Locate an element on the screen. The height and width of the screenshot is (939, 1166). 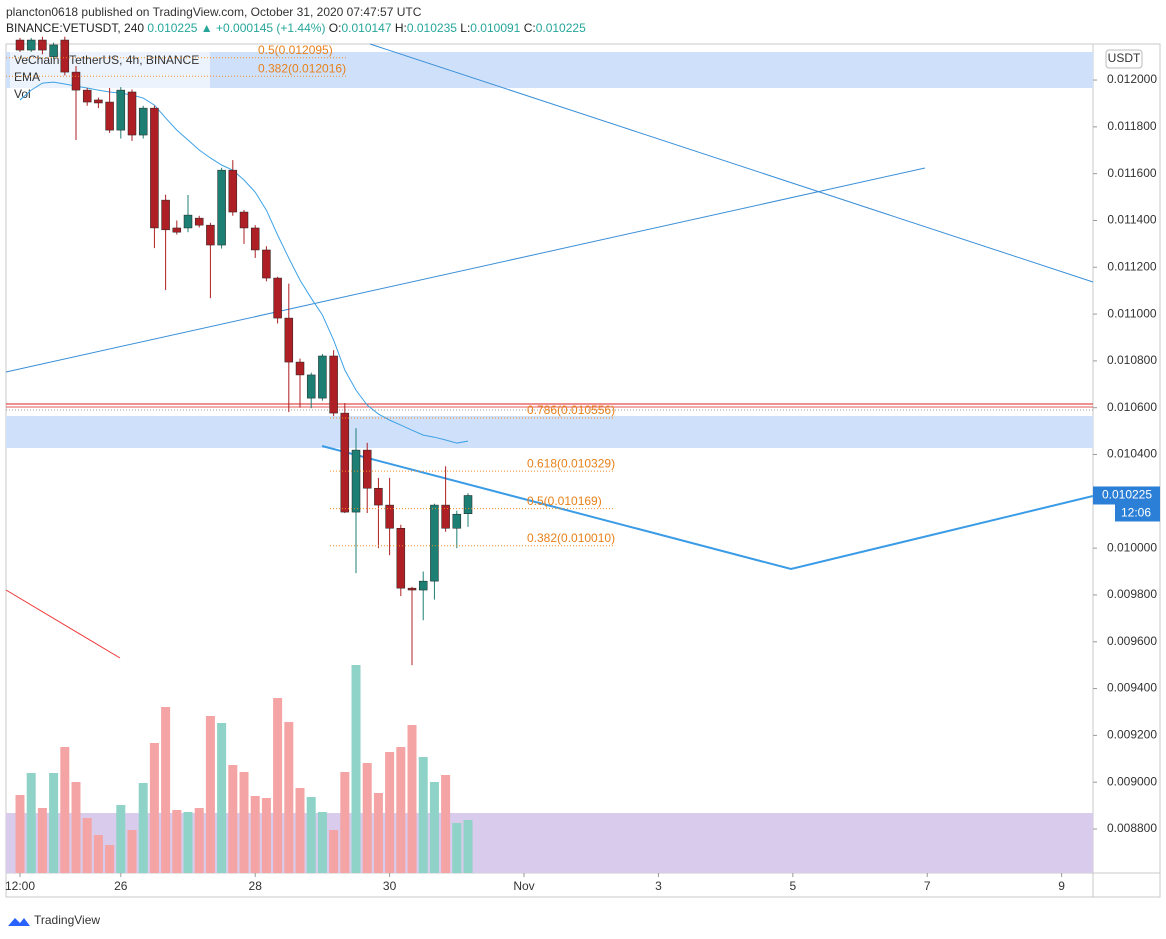
y-tick-label: 0.009000 is located at coordinates (1132, 781).